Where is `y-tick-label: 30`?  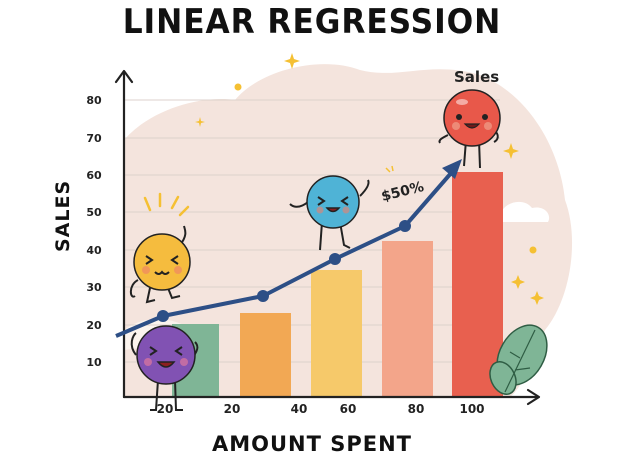
y-tick-label: 30 is located at coordinates (94, 287).